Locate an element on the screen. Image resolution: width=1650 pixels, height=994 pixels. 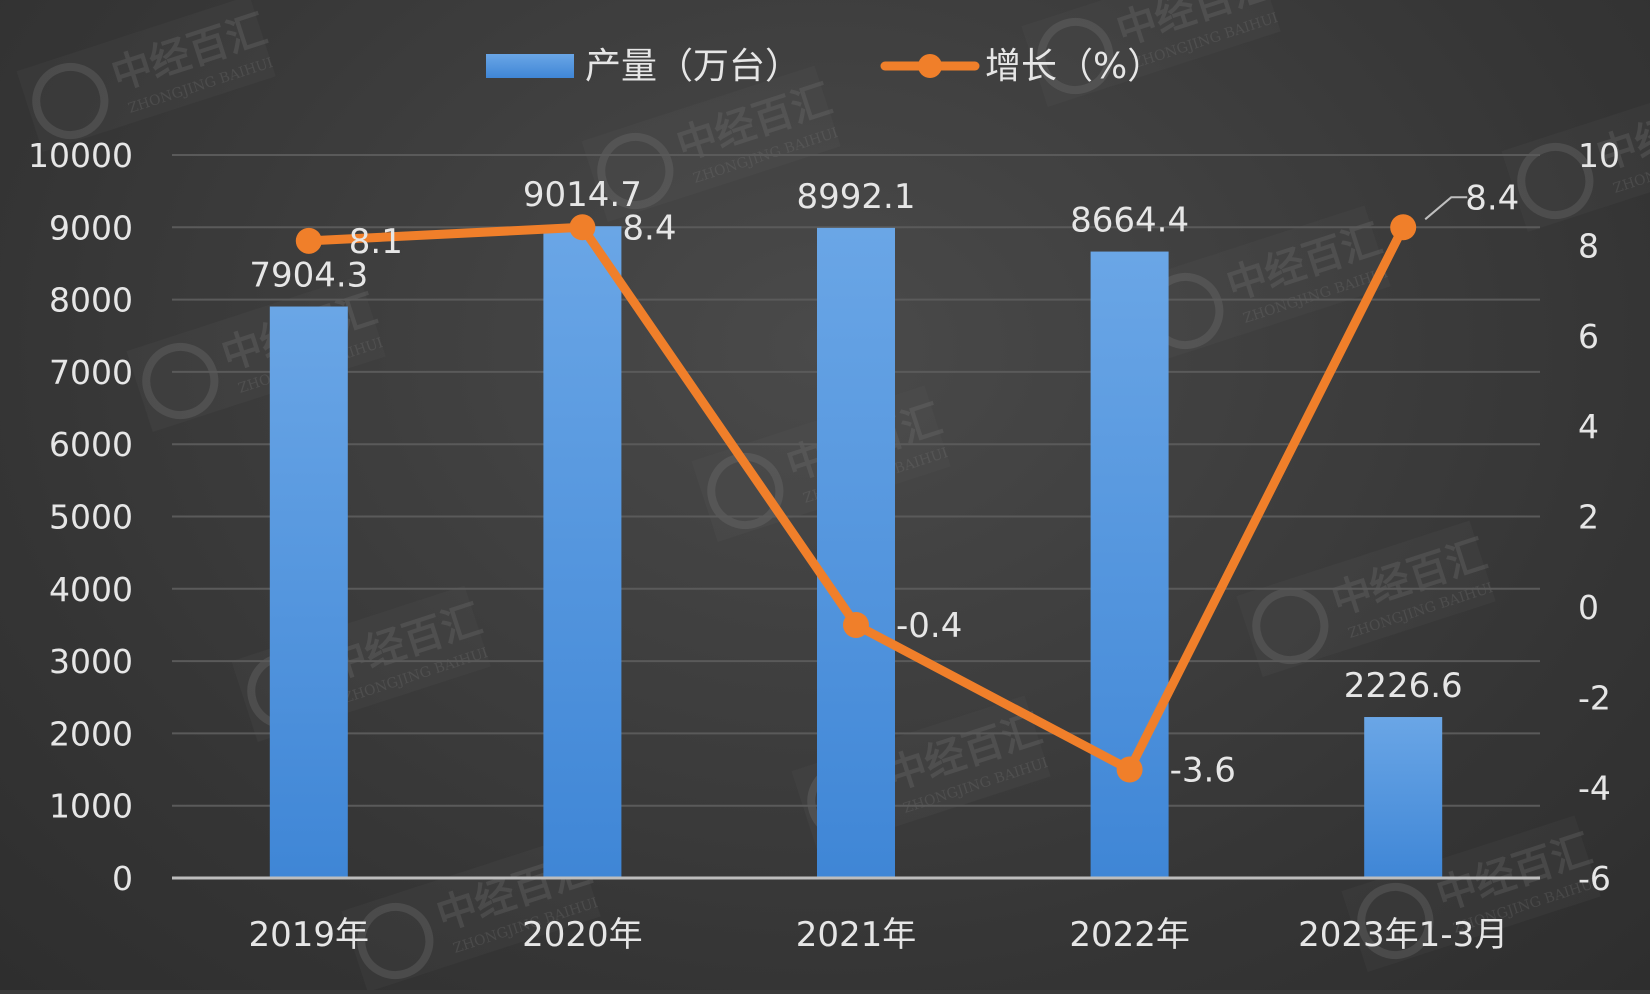
x-tick-label: 2021年 is located at coordinates (856, 935).